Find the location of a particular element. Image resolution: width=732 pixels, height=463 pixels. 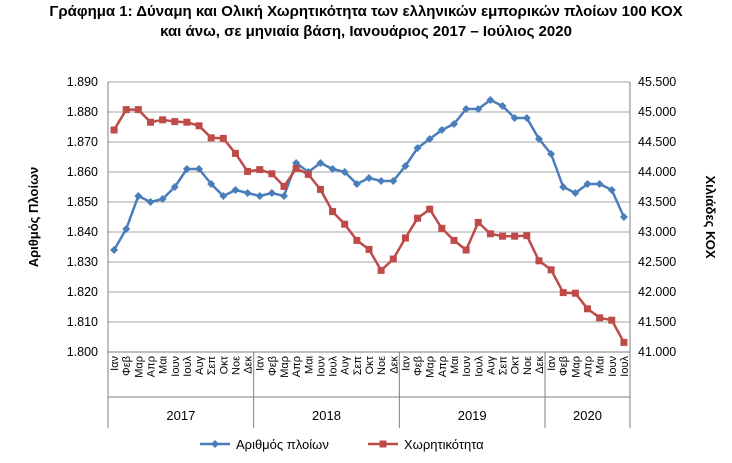

y2-tick-label: 45.500 is located at coordinates (657, 82).